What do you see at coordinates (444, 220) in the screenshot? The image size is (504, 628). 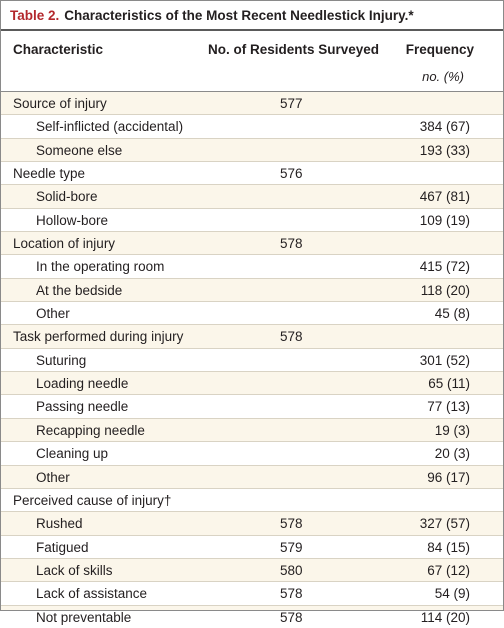 I see `row-frequency: 109 (19)` at bounding box center [444, 220].